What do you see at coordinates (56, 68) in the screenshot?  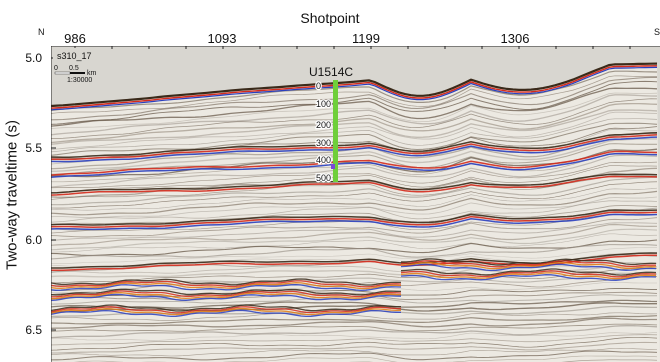 I see `scale-value-label: 0` at bounding box center [56, 68].